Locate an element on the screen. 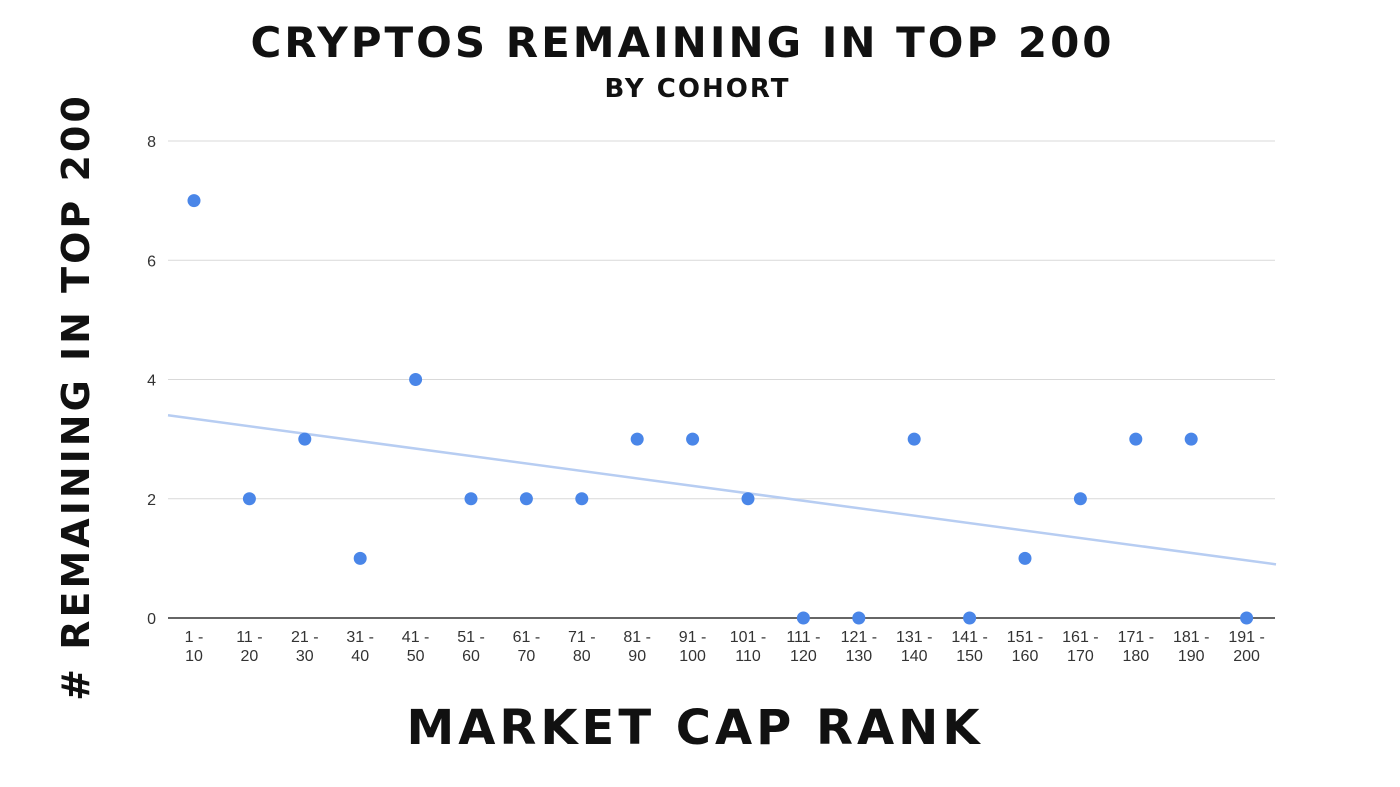 The height and width of the screenshot is (787, 1400). x-tick-label: 141 -150 is located at coordinates (969, 647).